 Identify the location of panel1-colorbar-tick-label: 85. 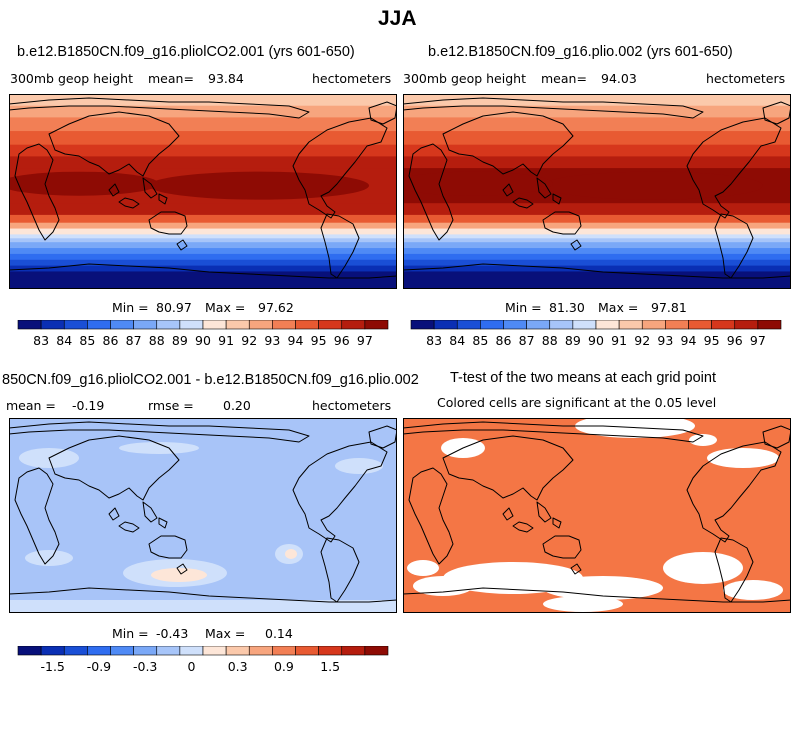
(87, 340).